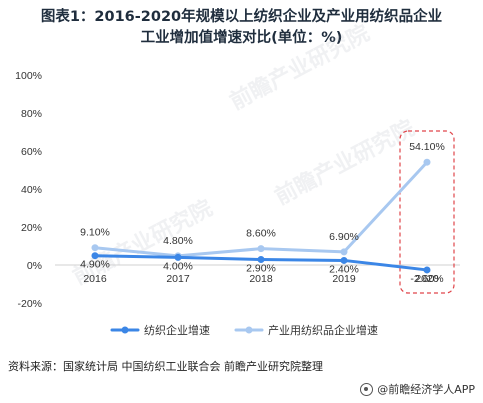 This screenshot has height=403, width=483. Describe the element at coordinates (344, 279) in the screenshot. I see `x-tick-label: 2019` at that location.